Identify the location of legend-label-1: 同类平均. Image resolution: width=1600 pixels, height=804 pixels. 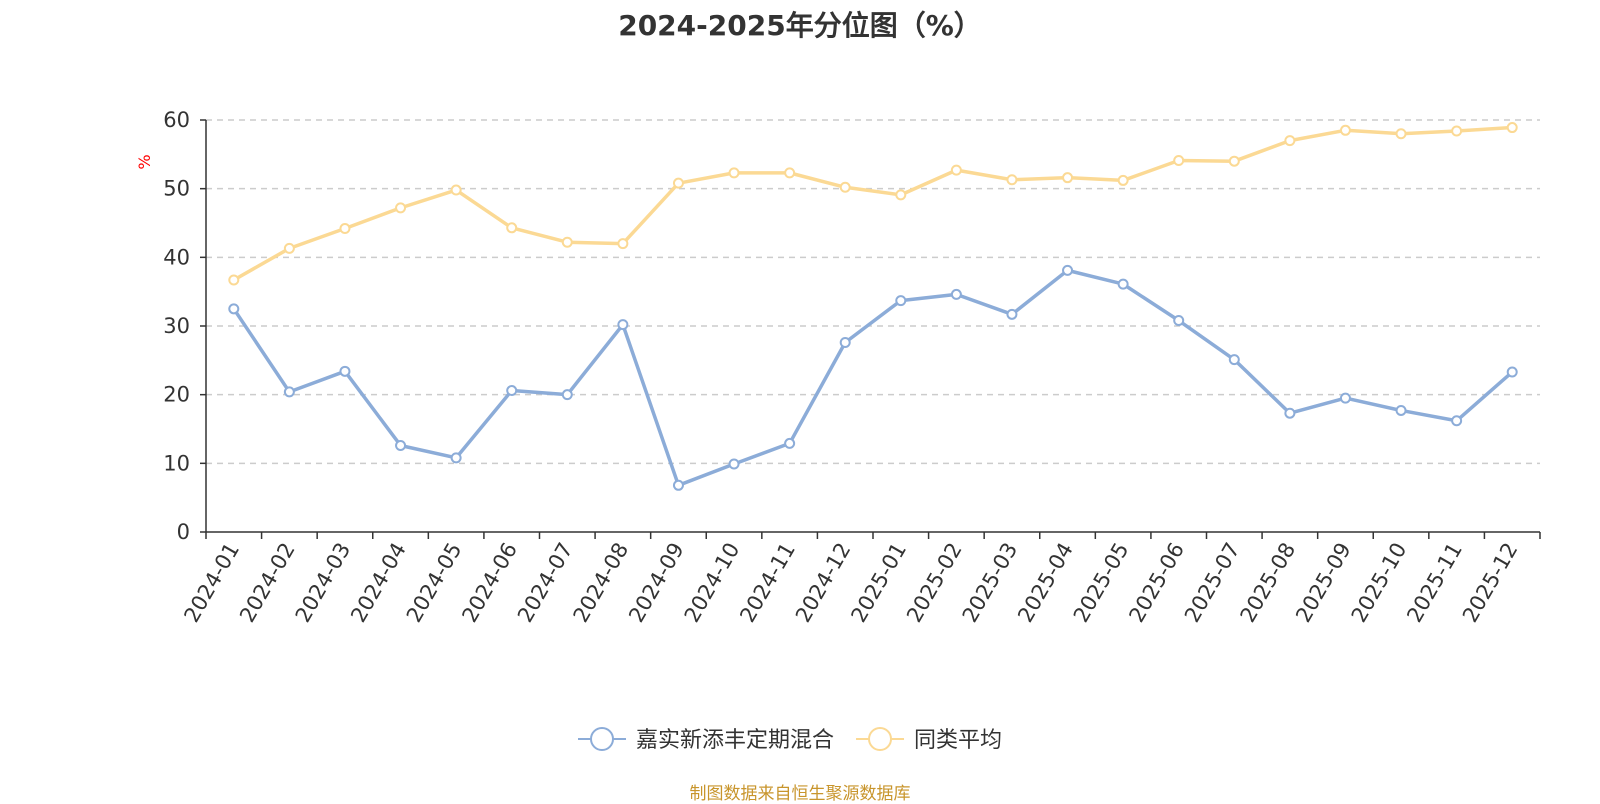
(958, 740).